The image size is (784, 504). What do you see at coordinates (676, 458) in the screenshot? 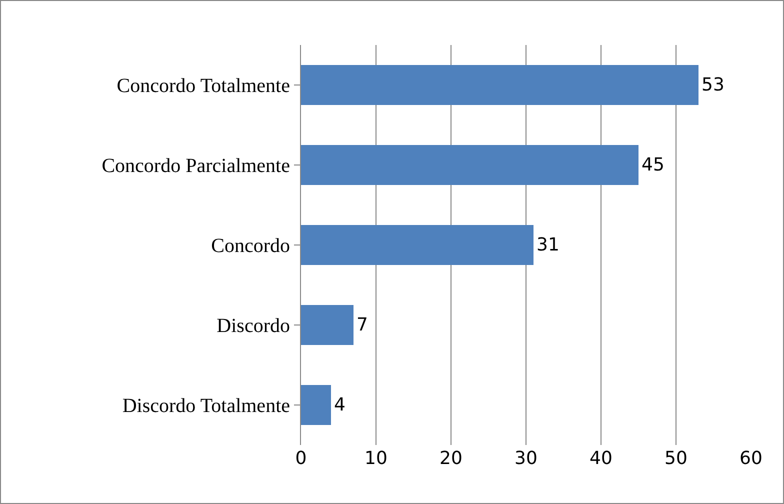
I see `x-tick-label: 50` at bounding box center [676, 458].